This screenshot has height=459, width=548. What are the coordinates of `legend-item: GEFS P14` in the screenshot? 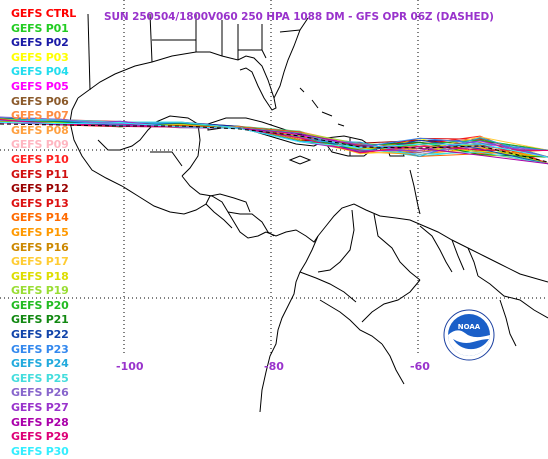 It's located at (40, 218).